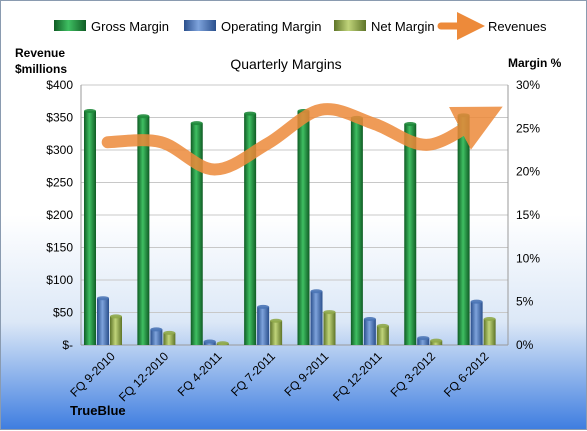 The width and height of the screenshot is (587, 431). I want to click on y-right-tick-labels: 0% 5% 10% 15% 20% 25% 30%, so click(528, 215).